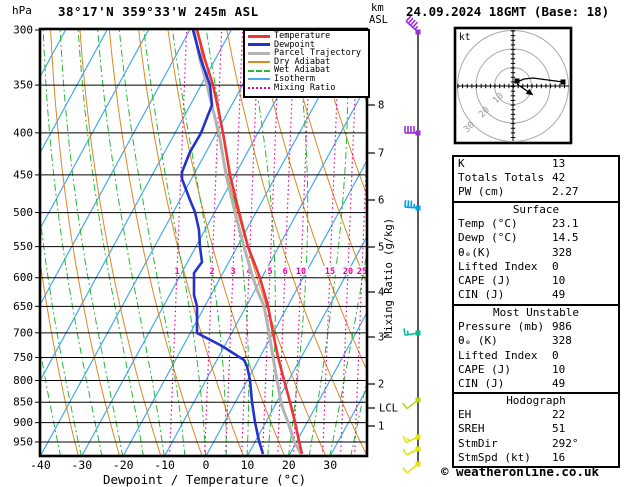  Describe the element at coordinates (259, 79) in the screenshot. I see `legend-swatch-solid-thin` at that location.